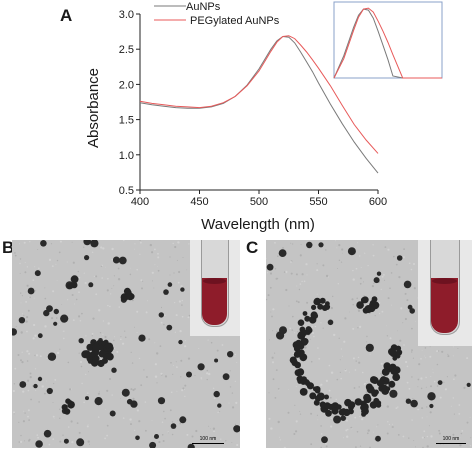  I want to click on y-tick-label: 1.5, so click(126, 121).